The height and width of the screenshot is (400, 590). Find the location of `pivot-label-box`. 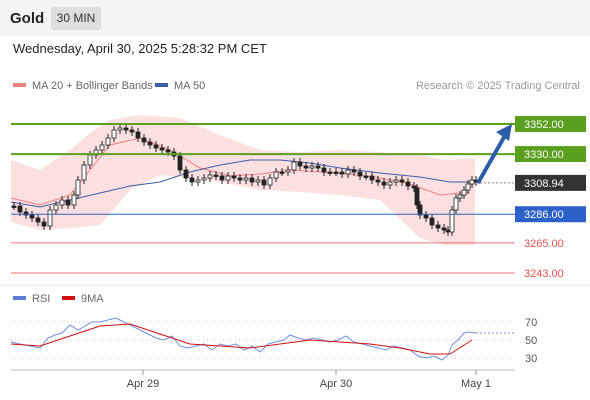

pivot-label-box is located at coordinates (550, 214).